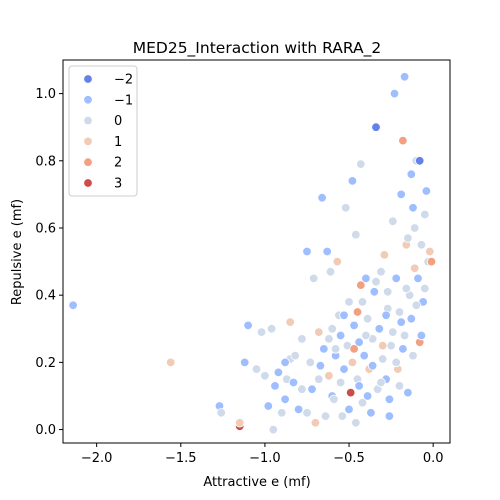 This screenshot has width=500, height=500. I want to click on x-axis-label: Attractive e (mf), so click(256, 482).